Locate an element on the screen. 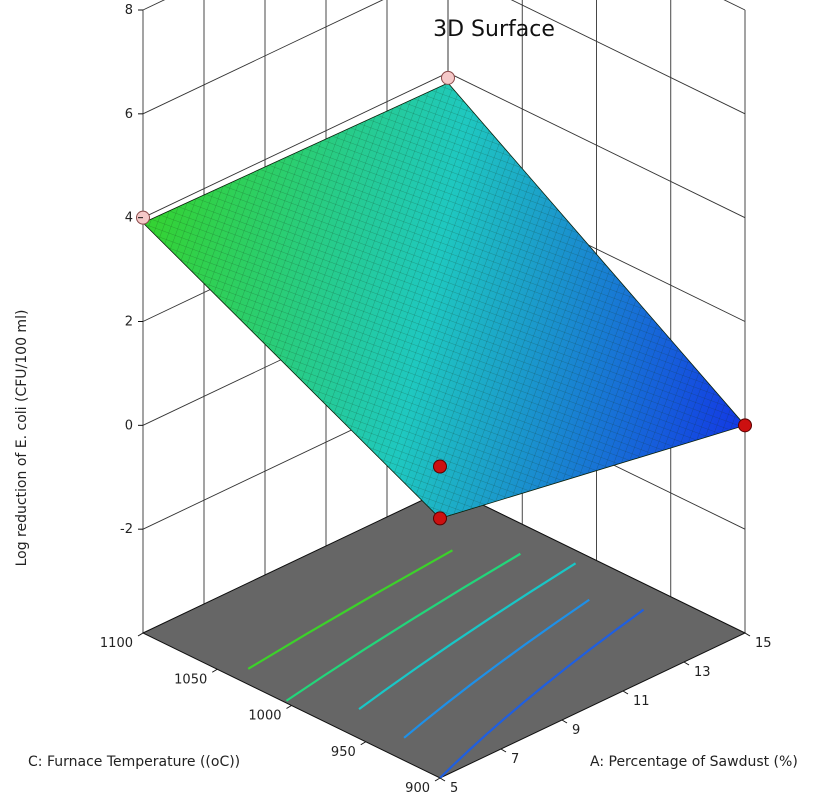 This screenshot has width=825, height=799. y-axis-label: C: Furnace Temperature ((oC)) is located at coordinates (134, 762).